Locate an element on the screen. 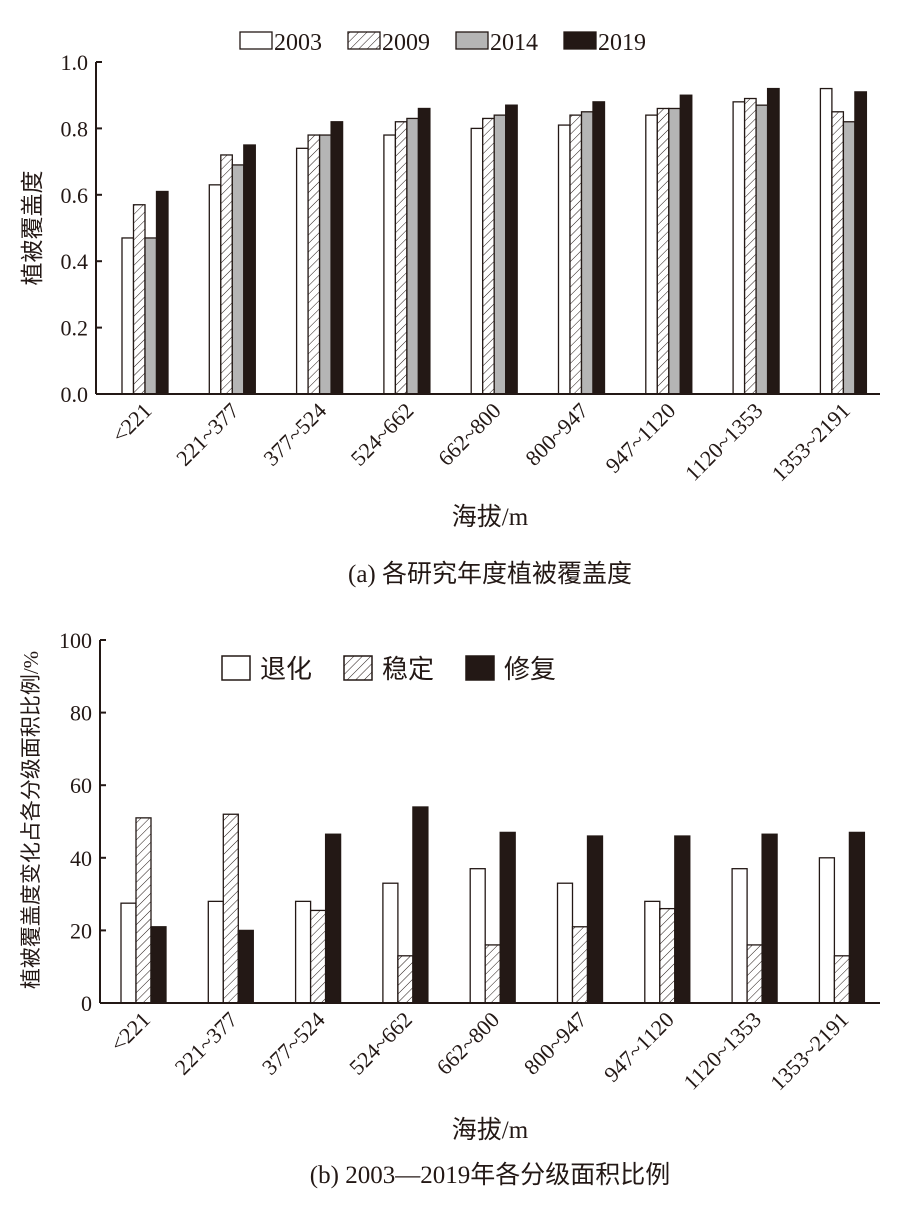  legend-swatch-2009 is located at coordinates (364, 40).